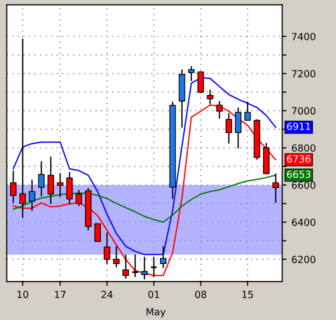  I want to click on data-label: 6736, so click(299, 159).